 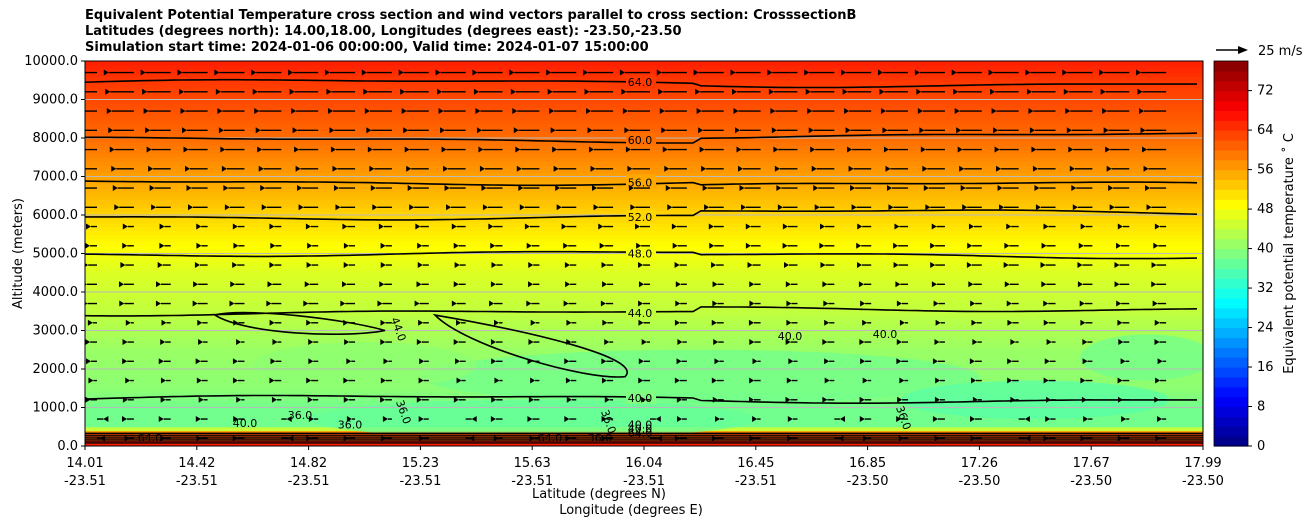 What do you see at coordinates (67, 446) in the screenshot?
I see `y-tick-label: 0.0` at bounding box center [67, 446].